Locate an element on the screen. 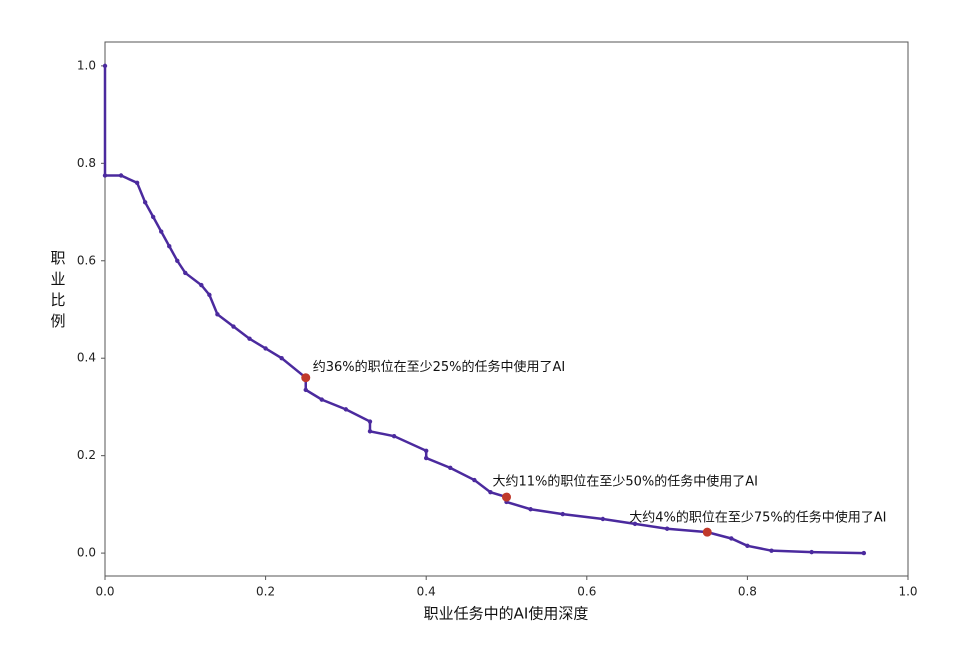 The width and height of the screenshot is (960, 652). x-axis-label: 职业任务中的AI使用深度 is located at coordinates (506, 614).